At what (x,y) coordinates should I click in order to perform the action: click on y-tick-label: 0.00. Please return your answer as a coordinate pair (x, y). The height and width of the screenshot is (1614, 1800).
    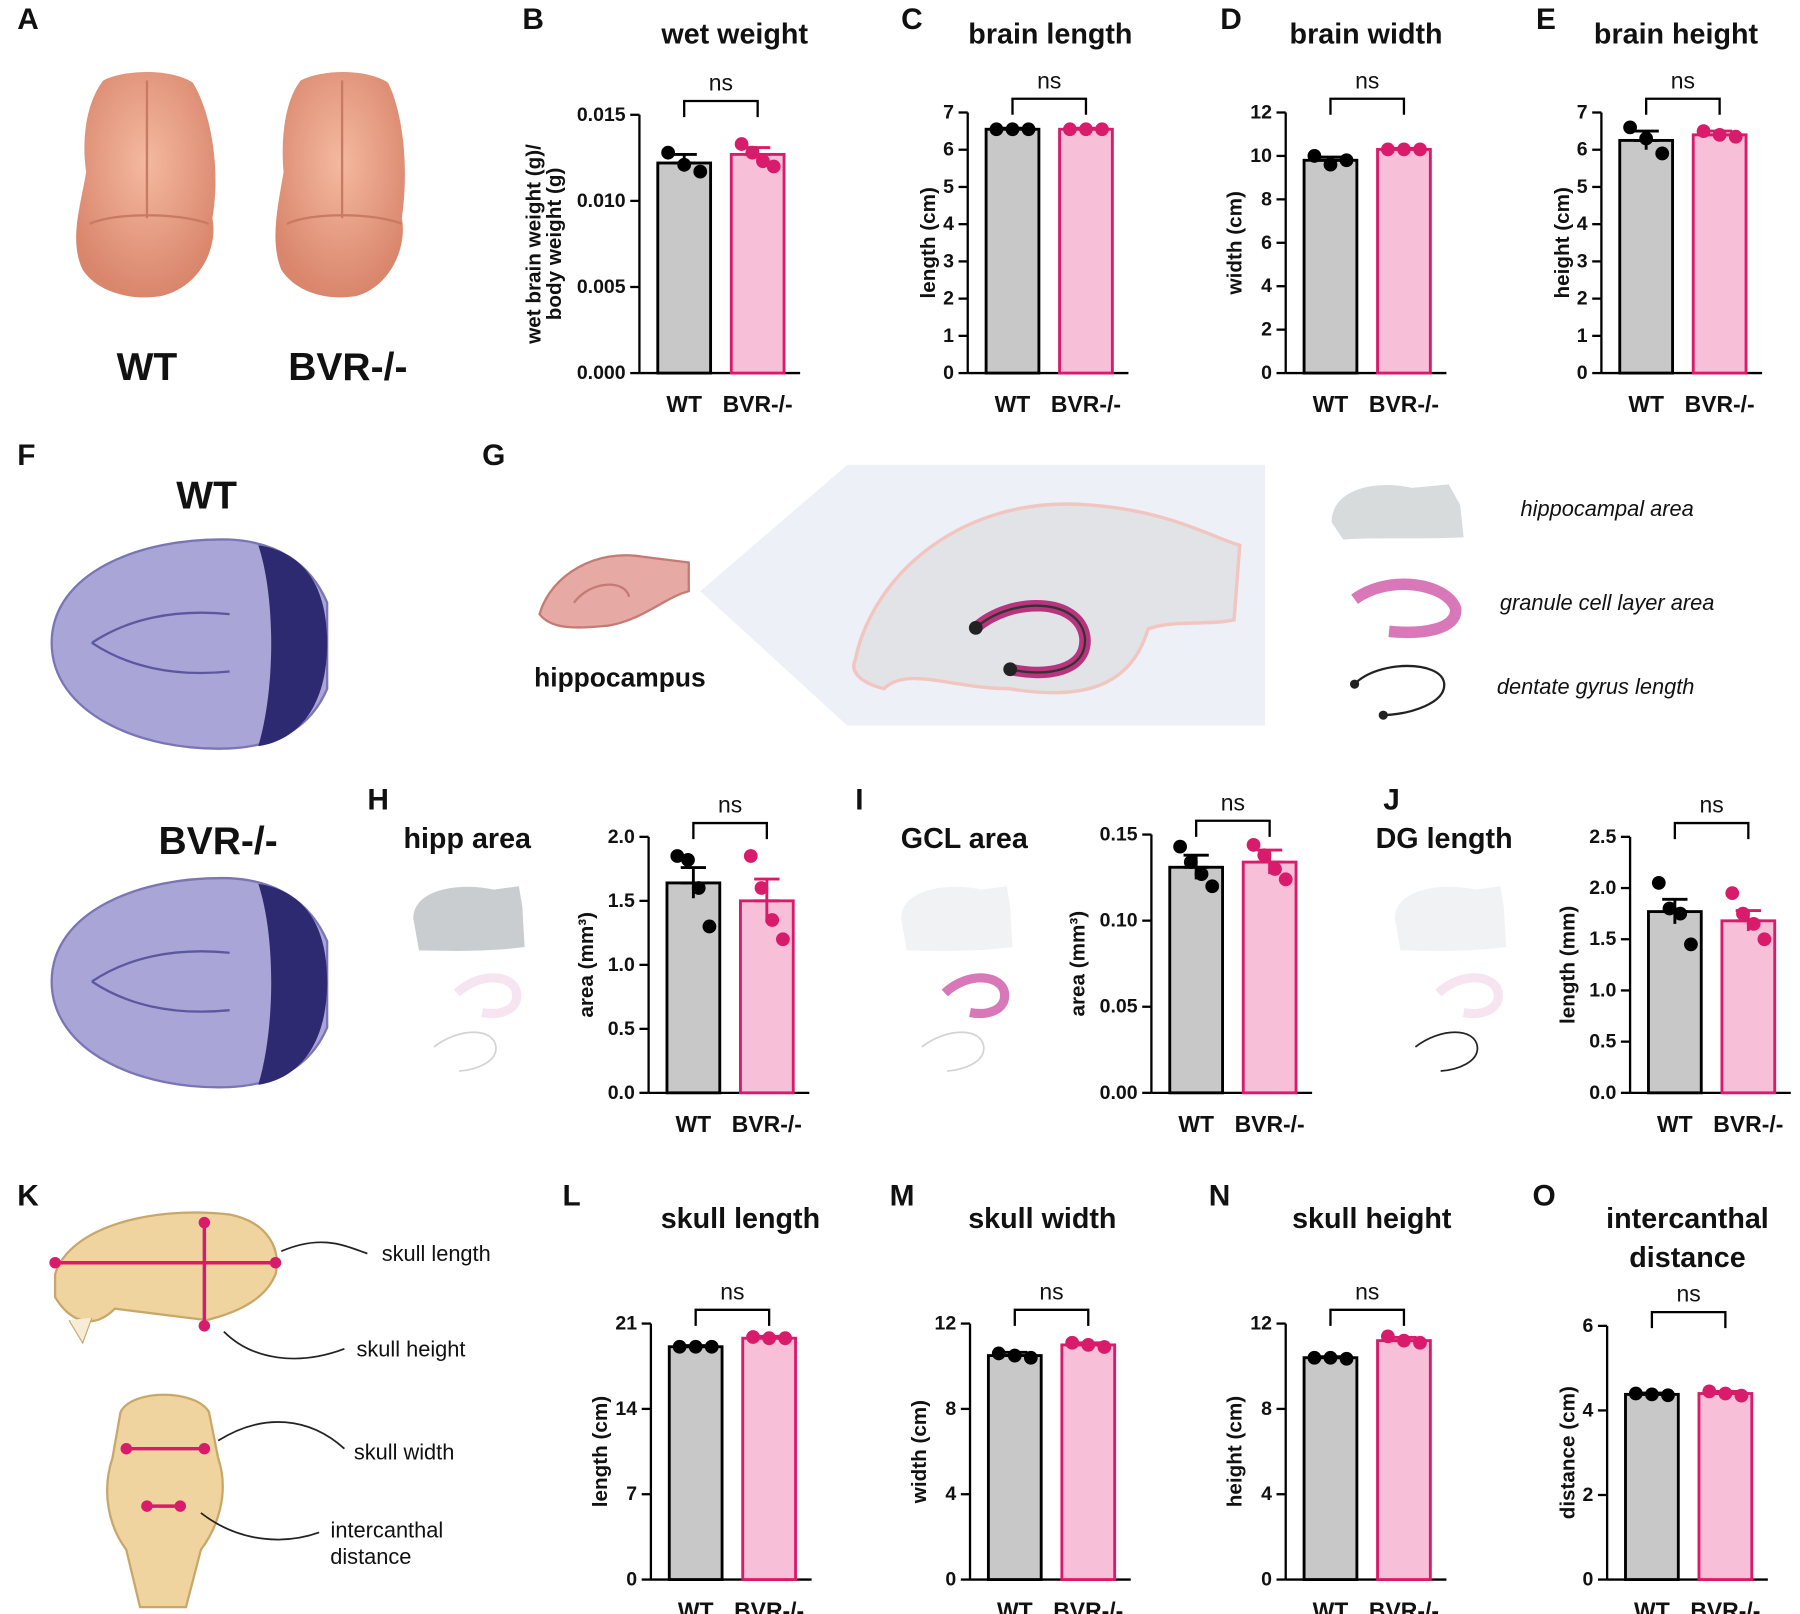
    Looking at the image, I should click on (1119, 1093).